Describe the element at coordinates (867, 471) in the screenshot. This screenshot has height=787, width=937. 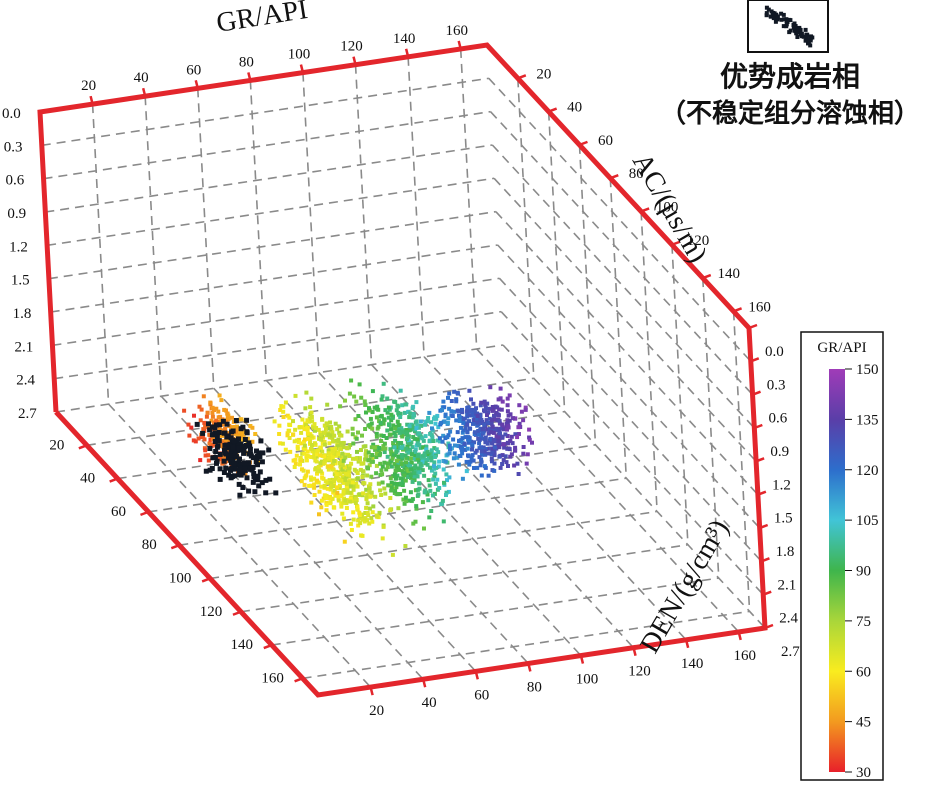
I see `colorbar-tick-label: 120` at that location.